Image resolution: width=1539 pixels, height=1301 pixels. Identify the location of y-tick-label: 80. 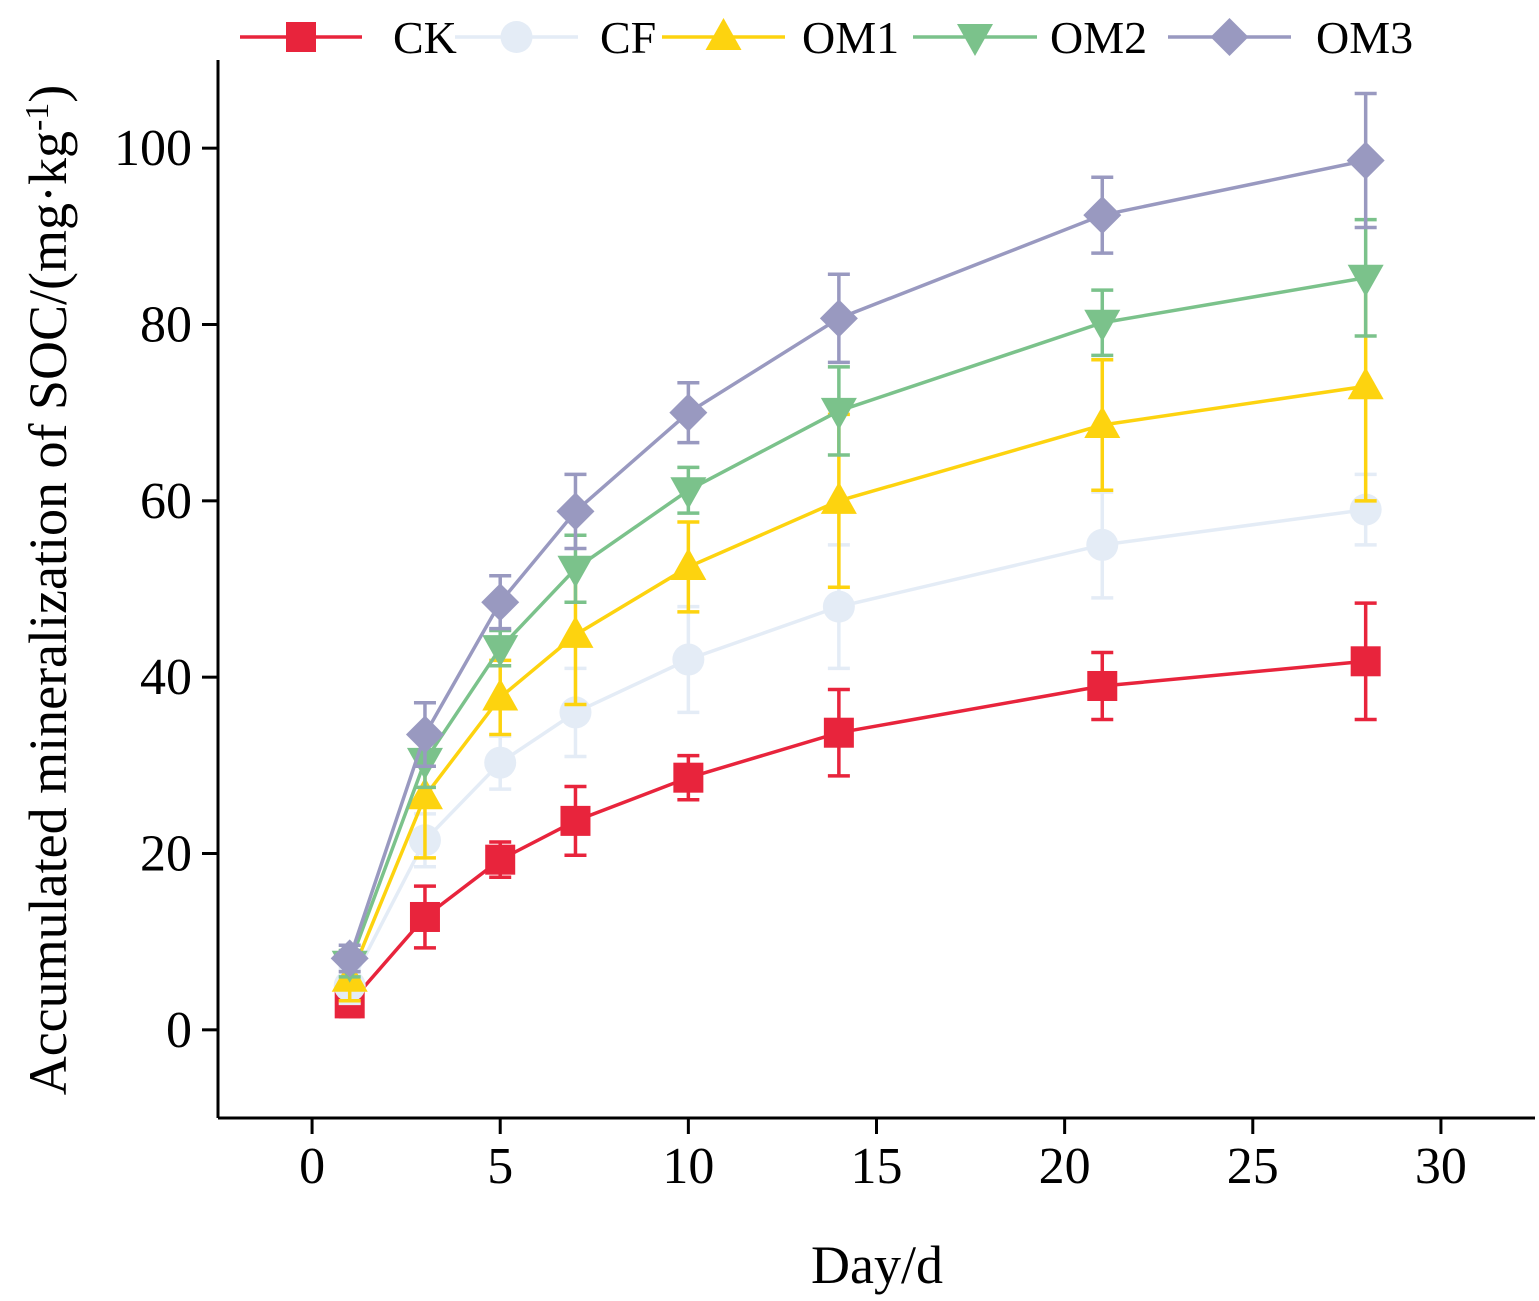
(166, 325).